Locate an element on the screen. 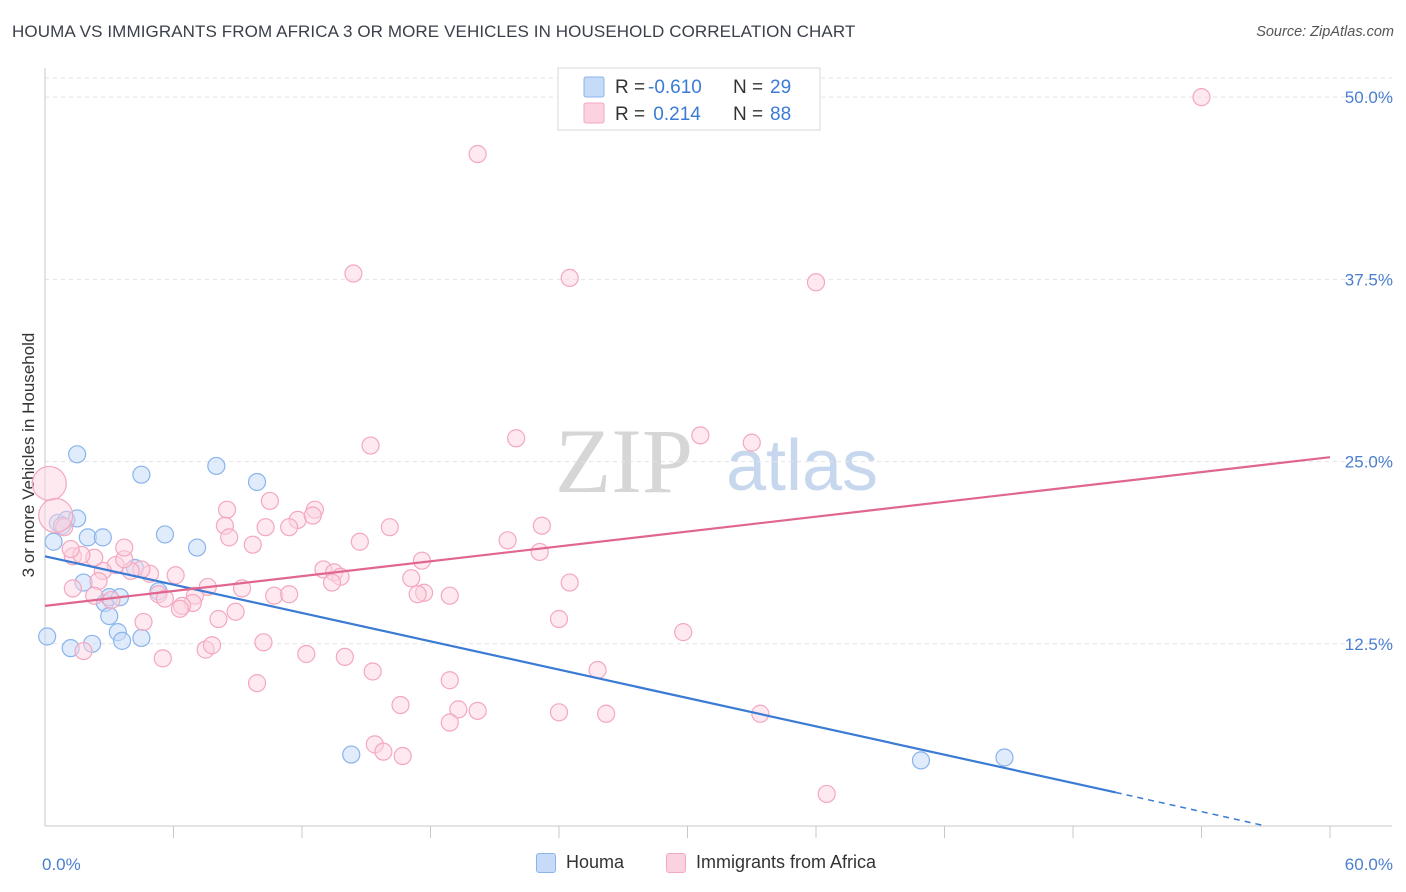  legend-r-value-houma: -0.610 is located at coordinates (675, 87).